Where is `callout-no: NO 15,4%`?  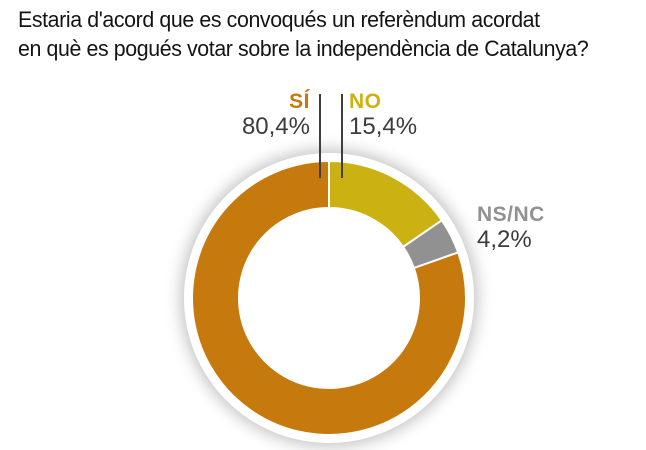
callout-no: NO 15,4% is located at coordinates (383, 115).